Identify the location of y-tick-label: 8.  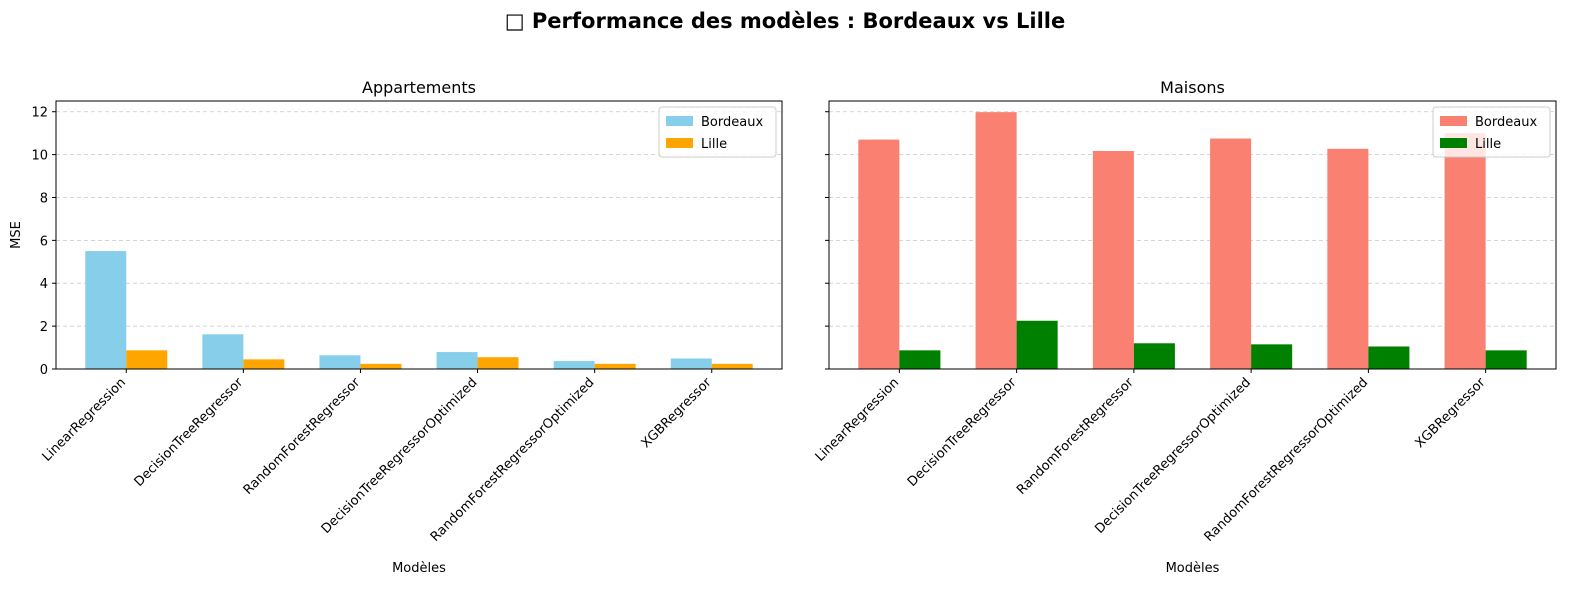
(44, 198).